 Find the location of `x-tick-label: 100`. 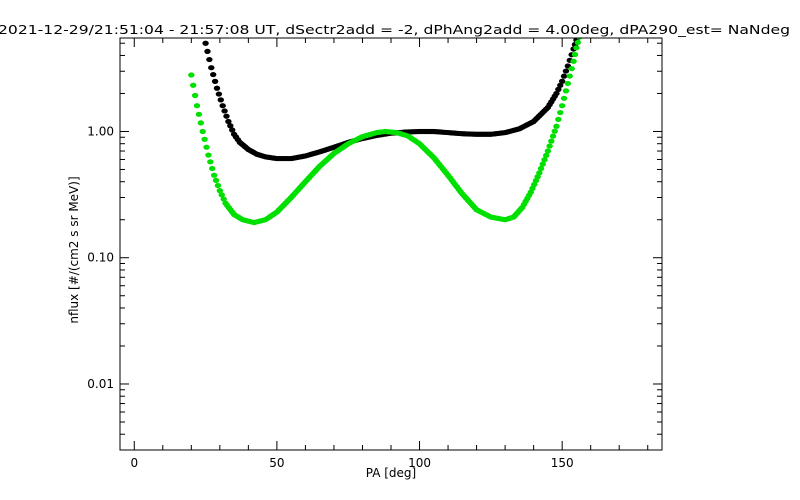

x-tick-label: 100 is located at coordinates (419, 463).